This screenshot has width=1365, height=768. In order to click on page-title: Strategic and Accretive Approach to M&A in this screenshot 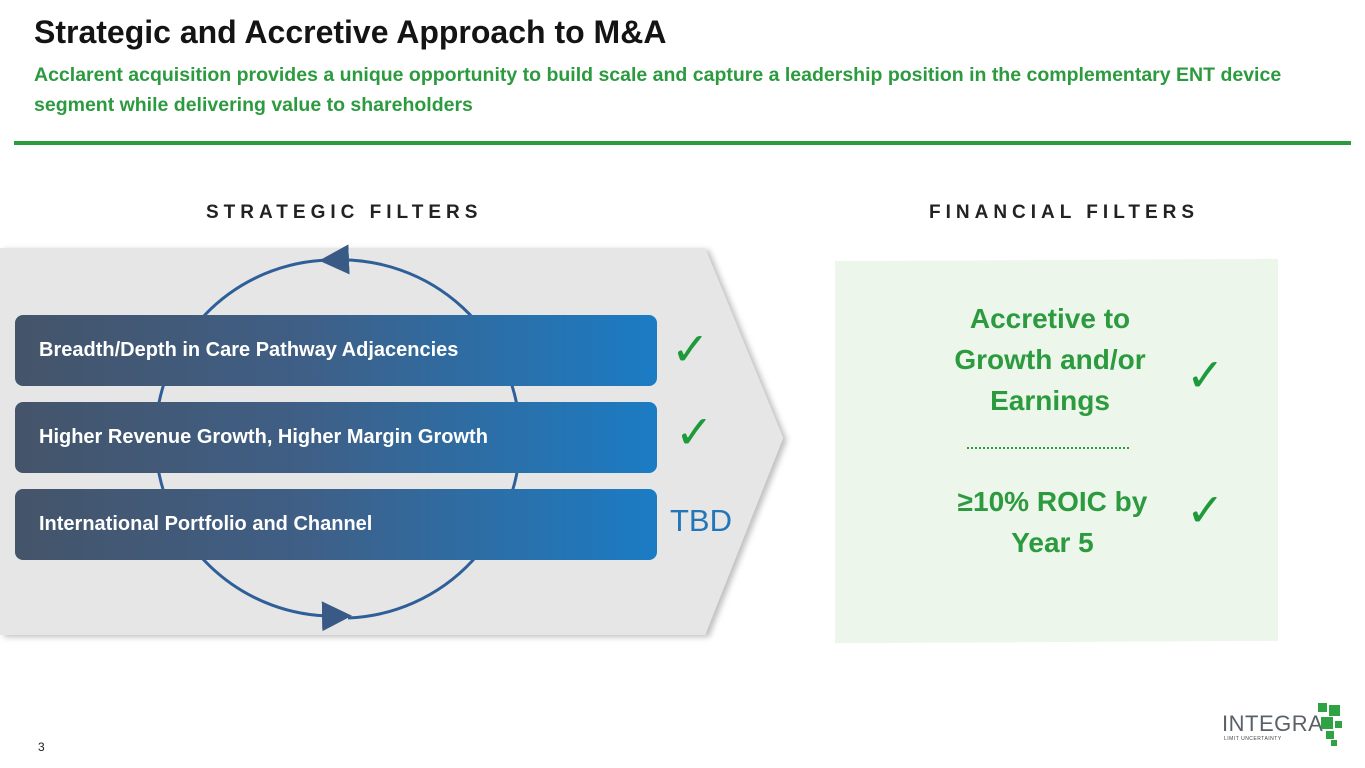, I will do `click(350, 32)`.